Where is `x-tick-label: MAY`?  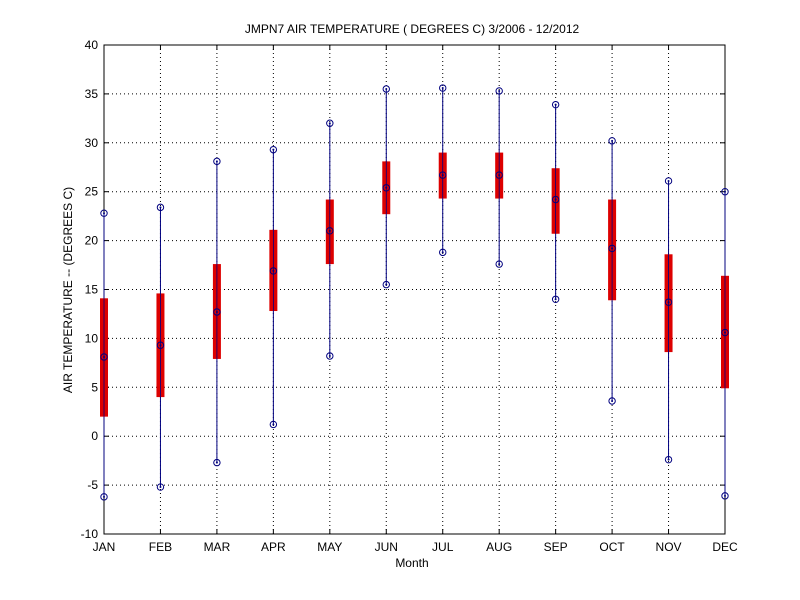 x-tick-label: MAY is located at coordinates (329, 547).